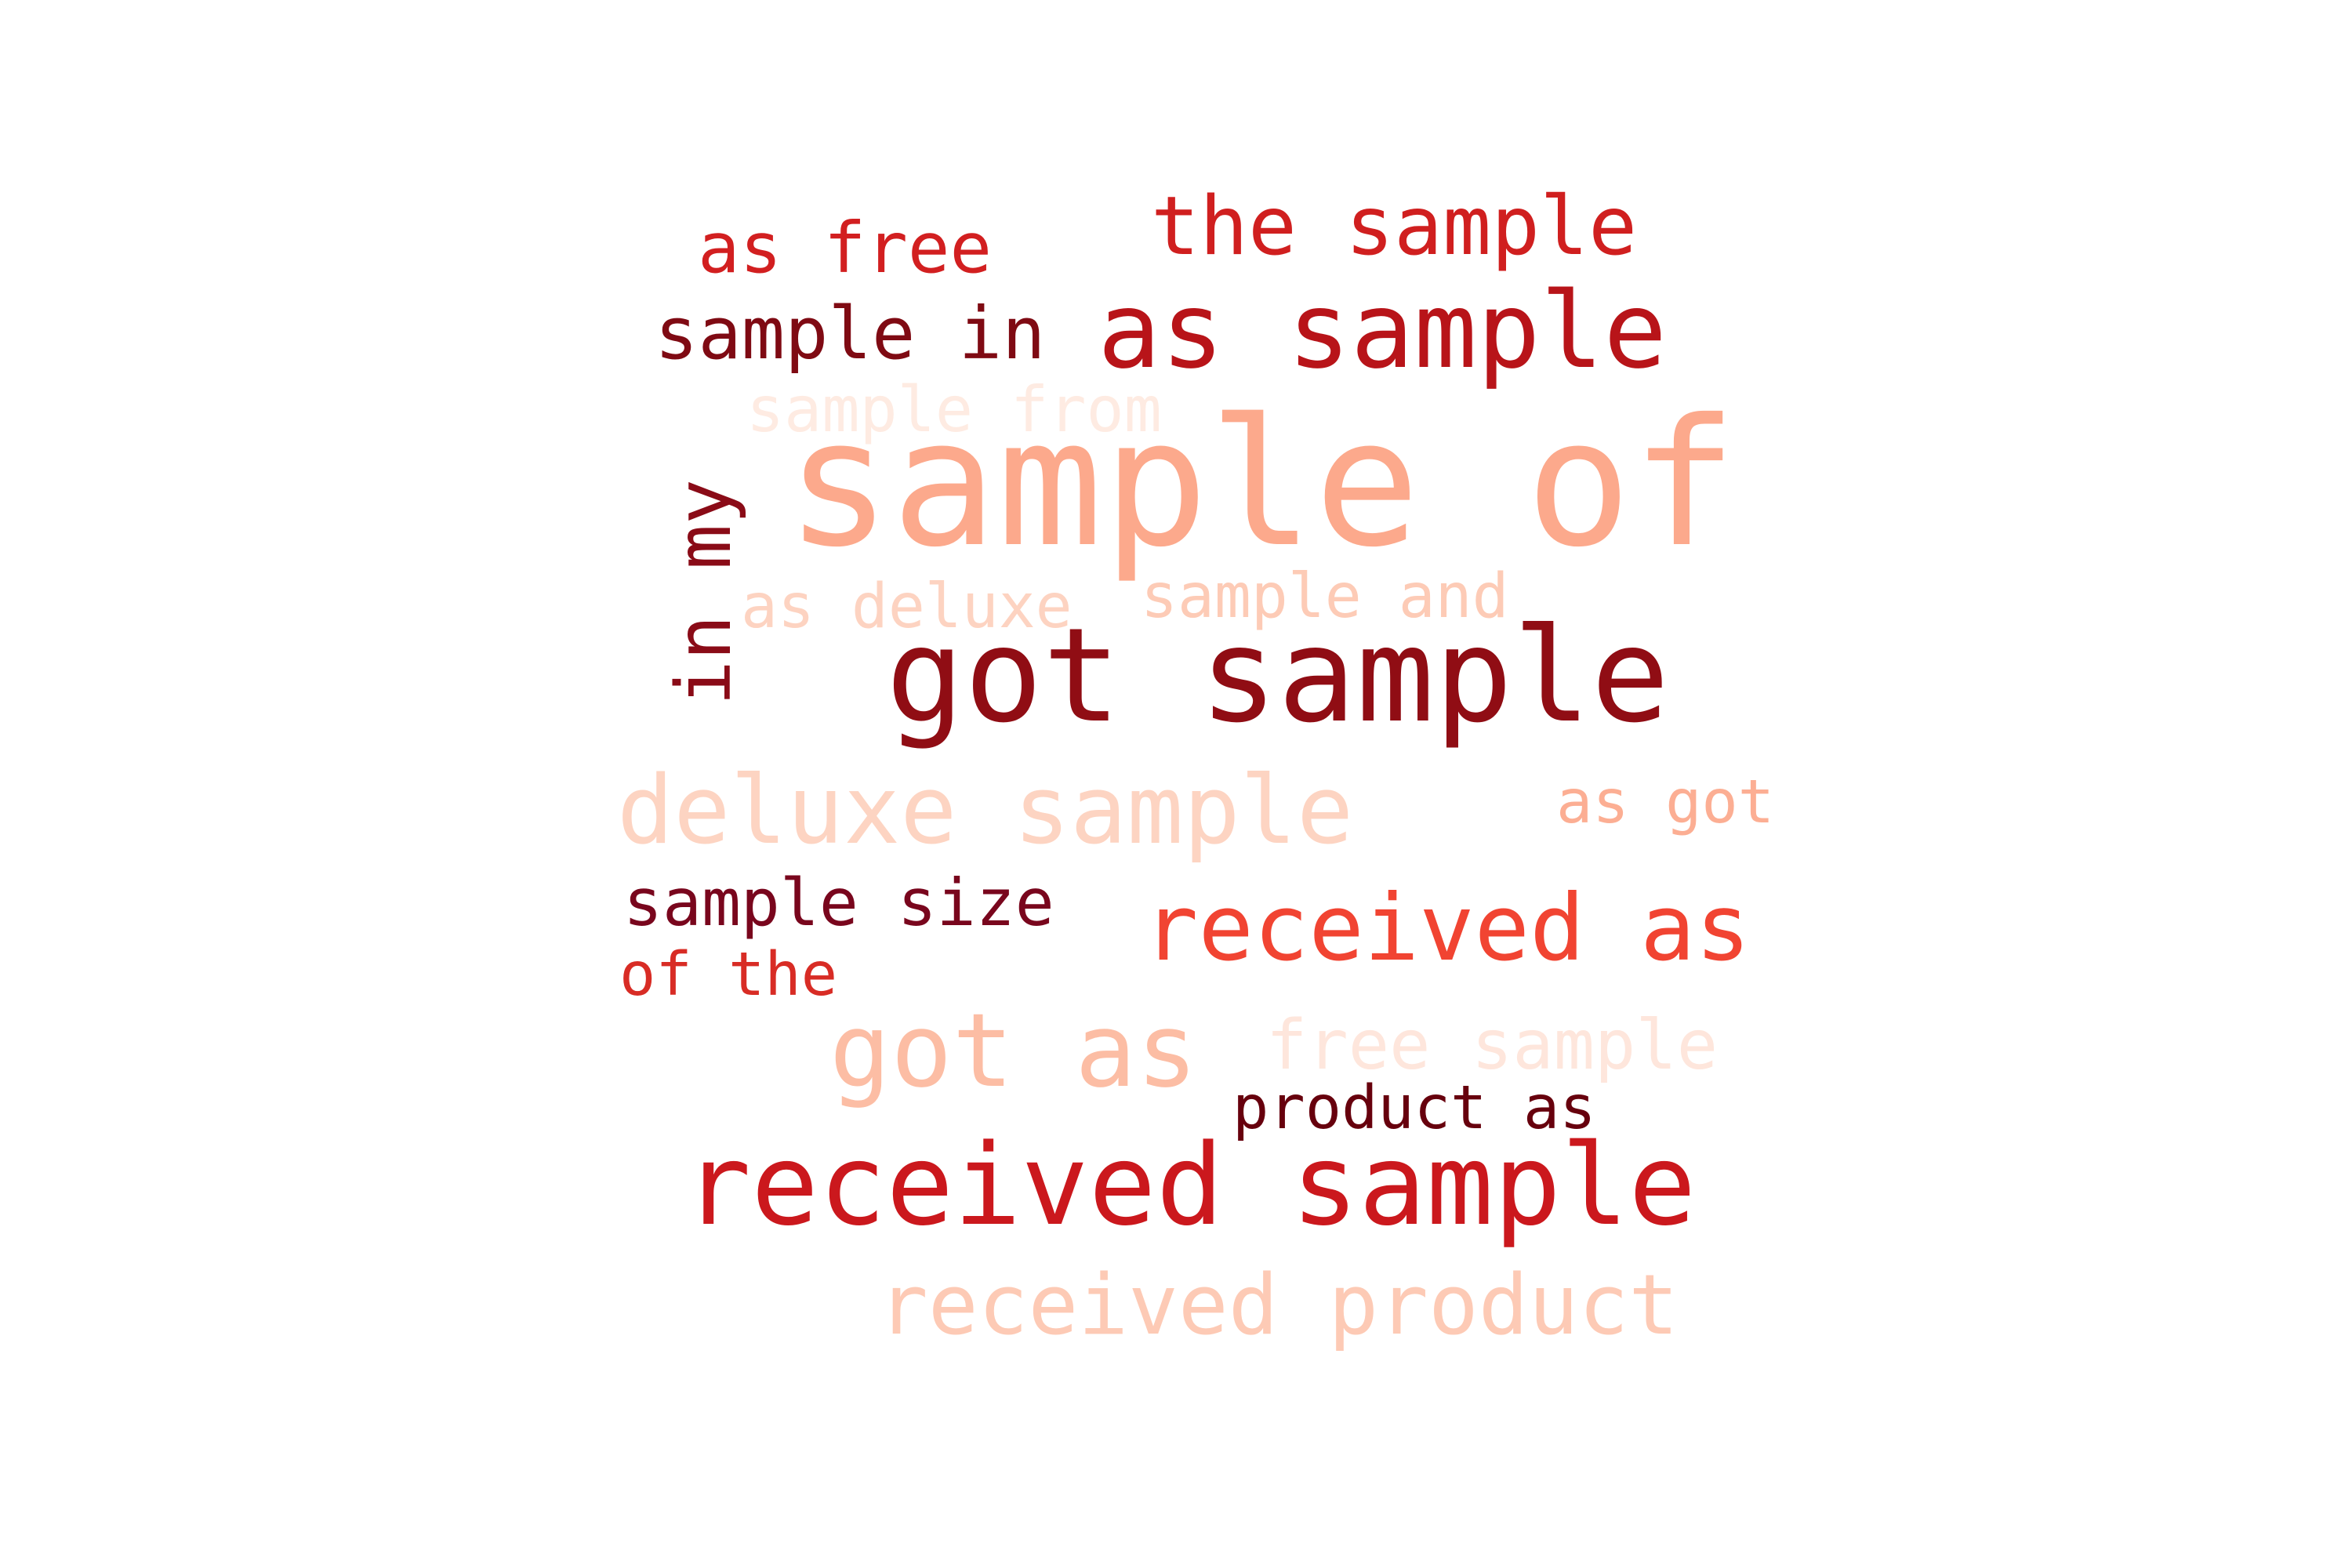 The height and width of the screenshot is (1568, 2352). Describe the element at coordinates (838, 903) in the screenshot. I see `word-sample-size: sample size` at that location.